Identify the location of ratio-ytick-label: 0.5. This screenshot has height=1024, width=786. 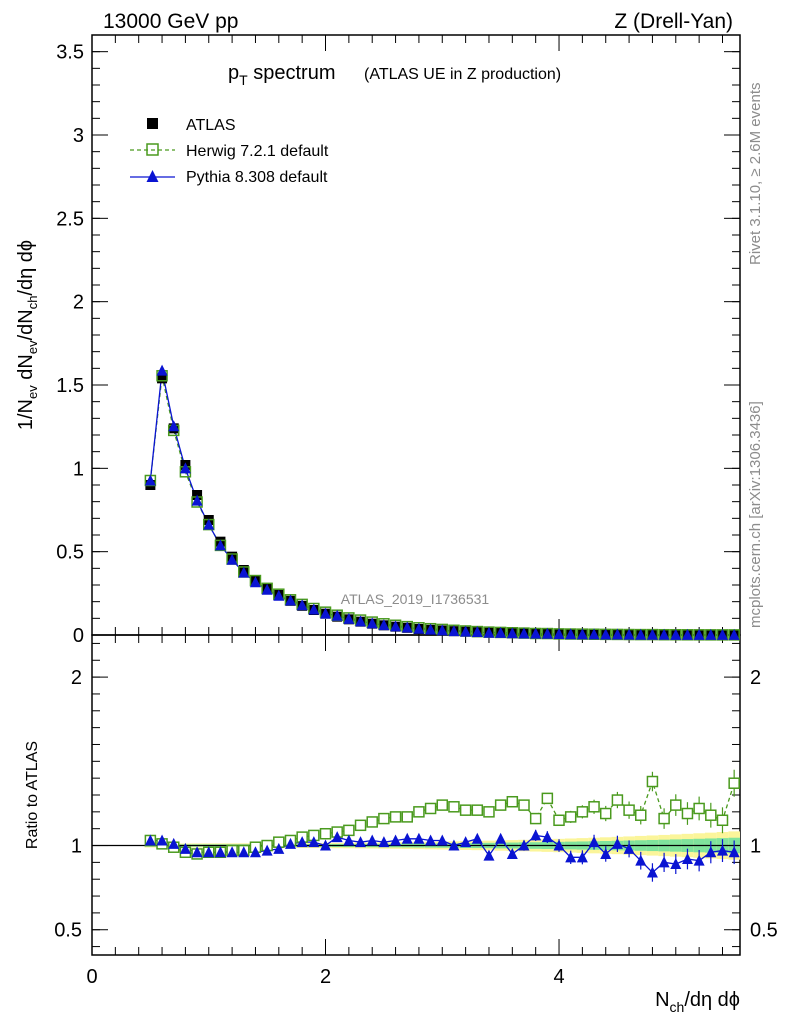
(68, 931).